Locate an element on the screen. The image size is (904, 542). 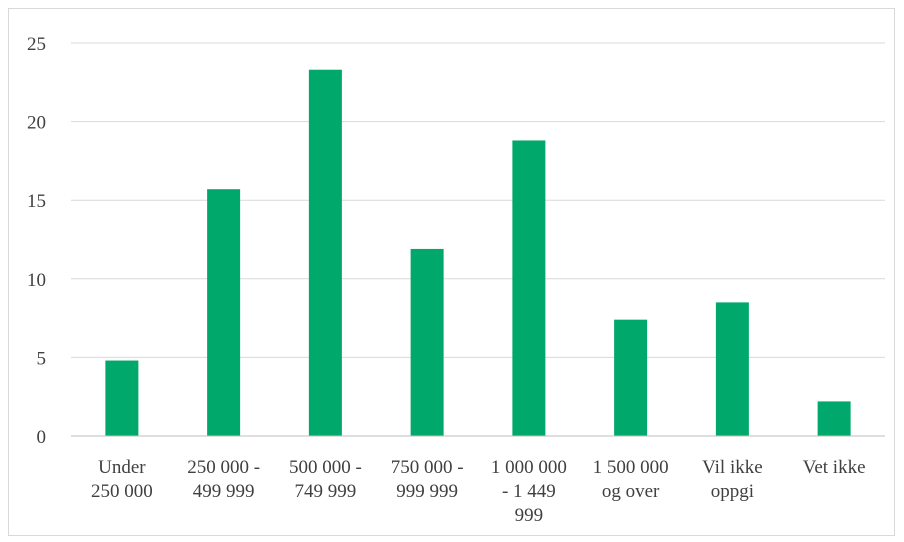
y-tick-label: 5 is located at coordinates (42, 358).